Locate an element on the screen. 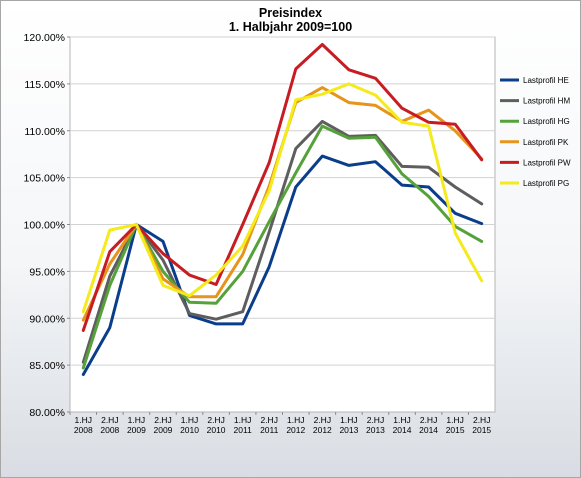 The width and height of the screenshot is (581, 478). y-tick-label: 90.00% is located at coordinates (47, 319).